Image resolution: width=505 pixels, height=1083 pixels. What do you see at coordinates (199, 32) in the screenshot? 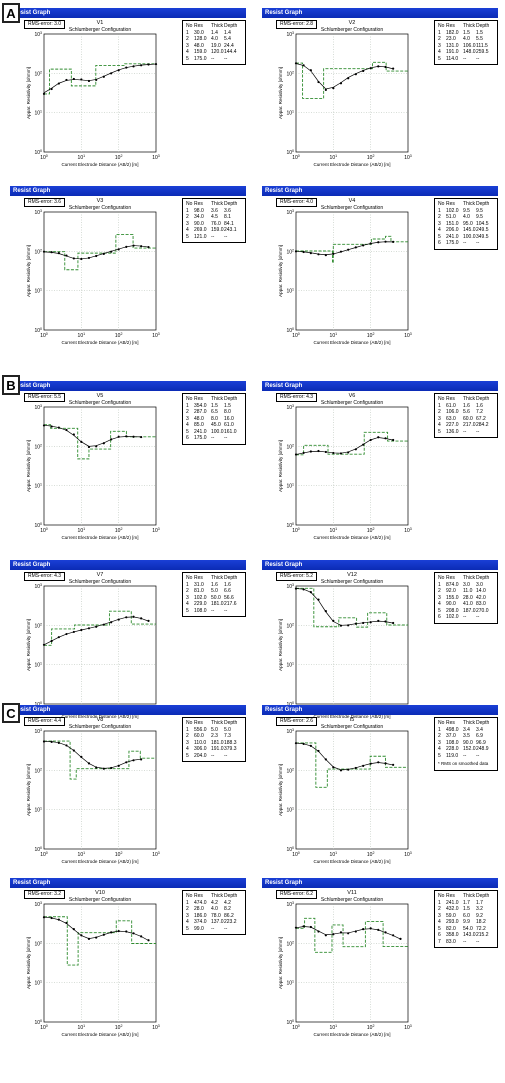
I see `layer-cell: 30.0` at bounding box center [199, 32].